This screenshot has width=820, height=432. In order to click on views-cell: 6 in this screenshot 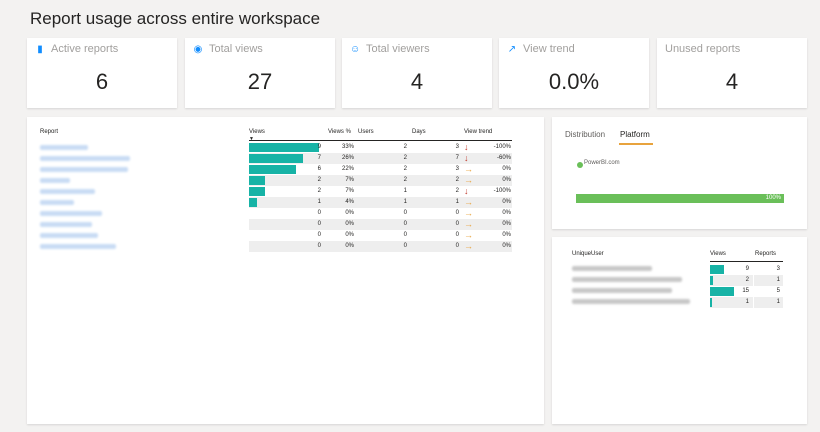, I will do `click(319, 169)`.